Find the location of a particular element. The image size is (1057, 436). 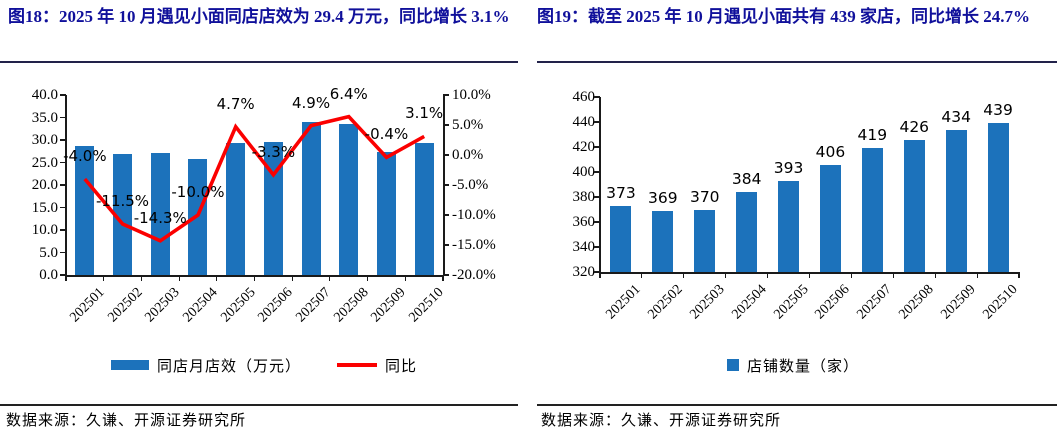

y-axis-tick-label: 320 is located at coordinates (584, 272).